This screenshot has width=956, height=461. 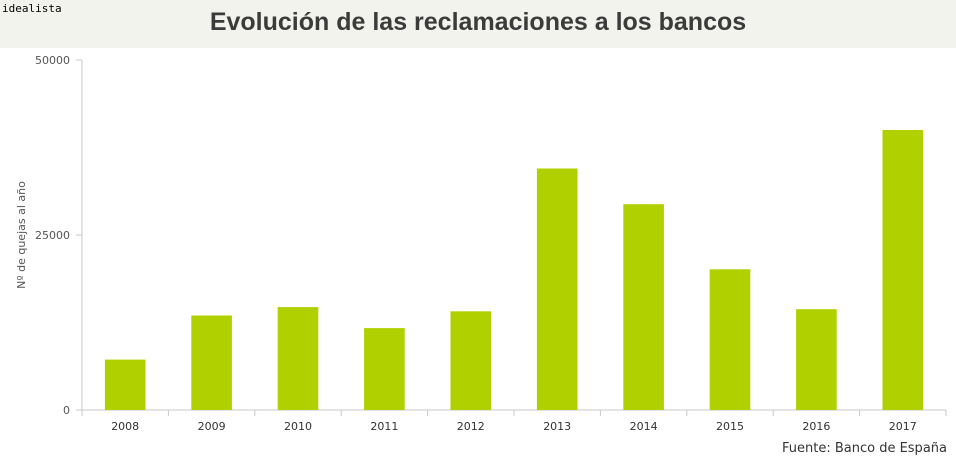 I want to click on bar-2010, so click(x=298, y=358).